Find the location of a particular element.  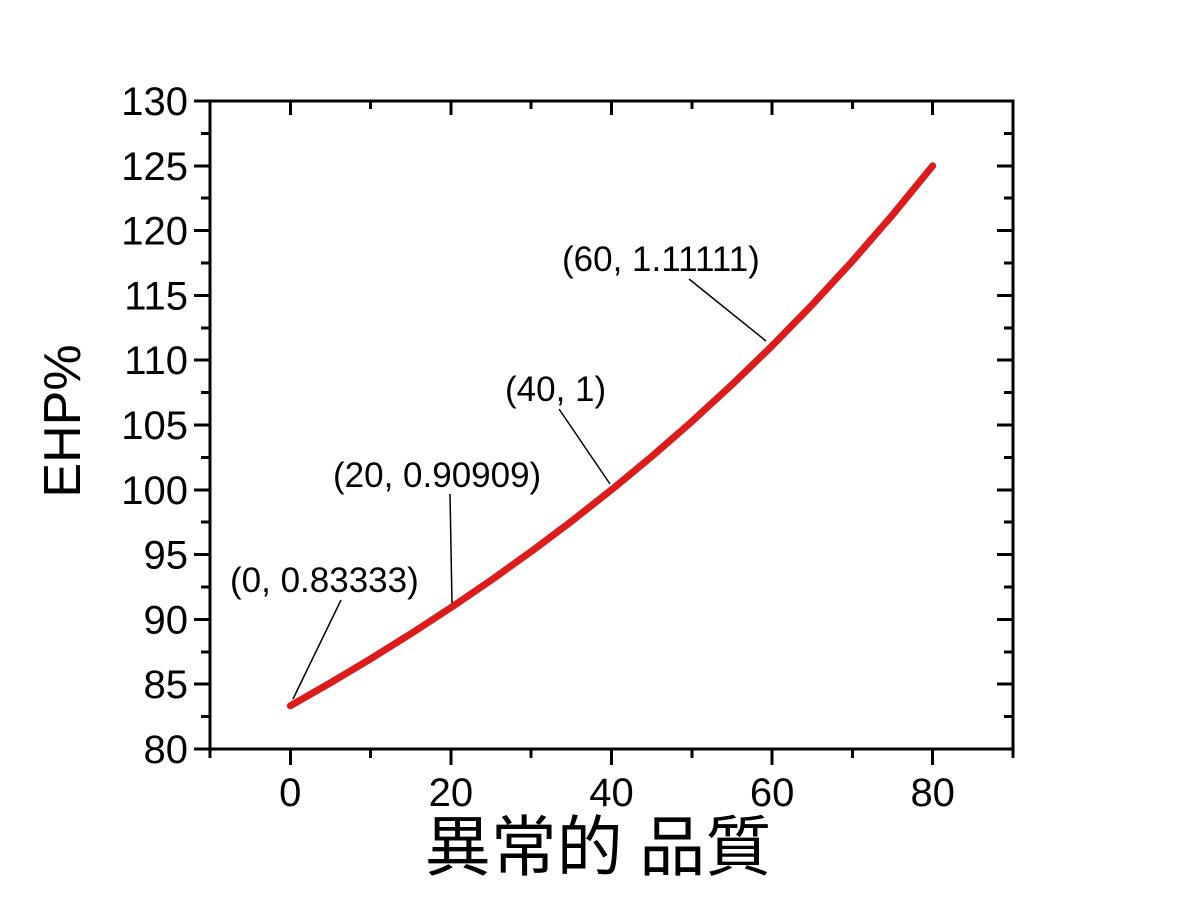

x-tick-label: 60 is located at coordinates (772, 793).